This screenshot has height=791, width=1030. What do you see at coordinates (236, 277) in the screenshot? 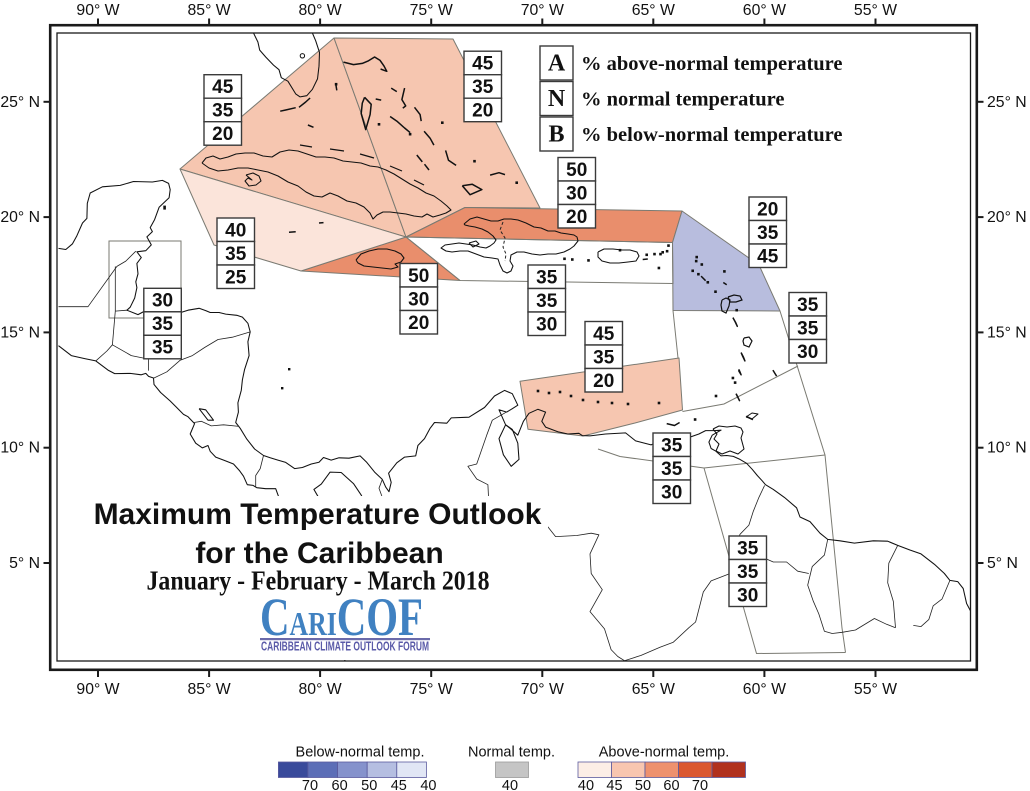
I see `svg-text: 25` at bounding box center [236, 277].